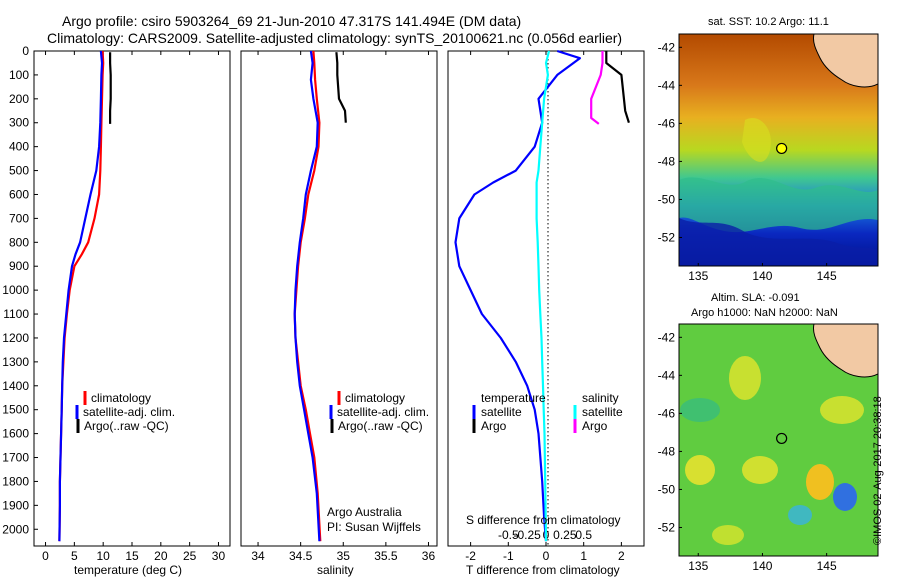 This screenshot has width=900, height=580. Describe the element at coordinates (103, 556) in the screenshot. I see `x-tick-label: 10` at that location.